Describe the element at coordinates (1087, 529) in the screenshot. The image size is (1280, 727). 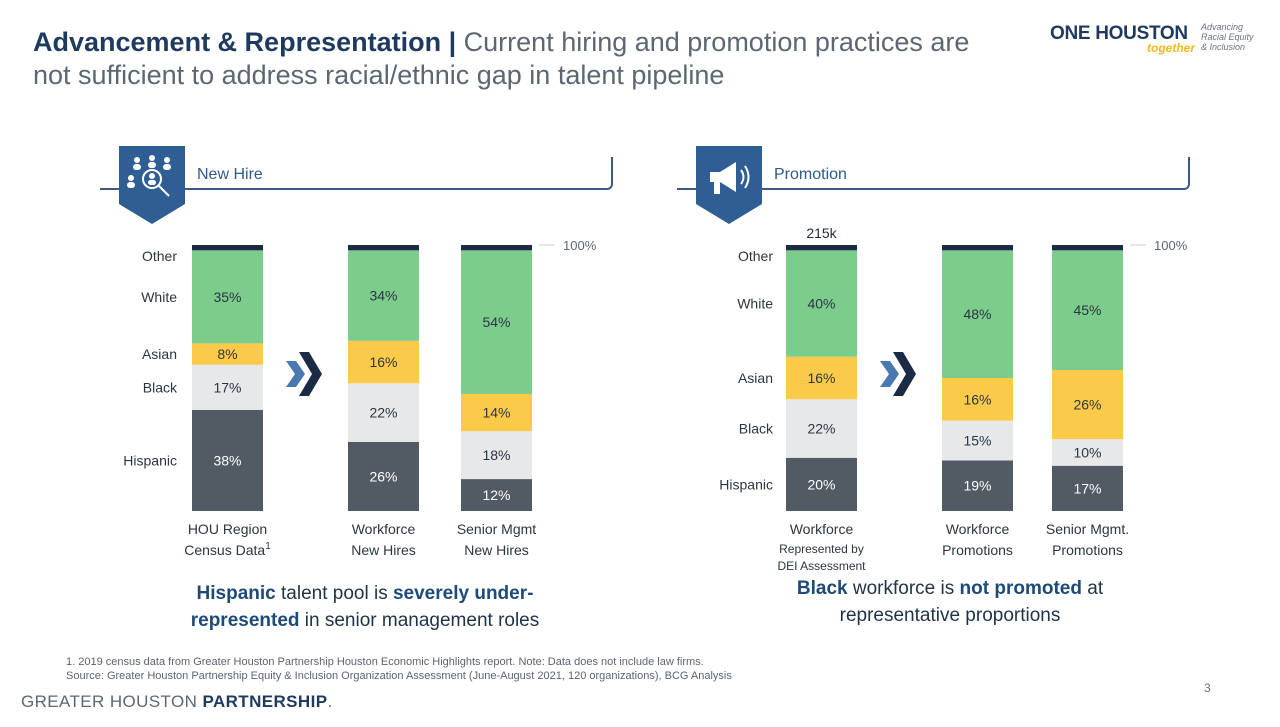
I see `category-label: Senior Mgmt.` at that location.